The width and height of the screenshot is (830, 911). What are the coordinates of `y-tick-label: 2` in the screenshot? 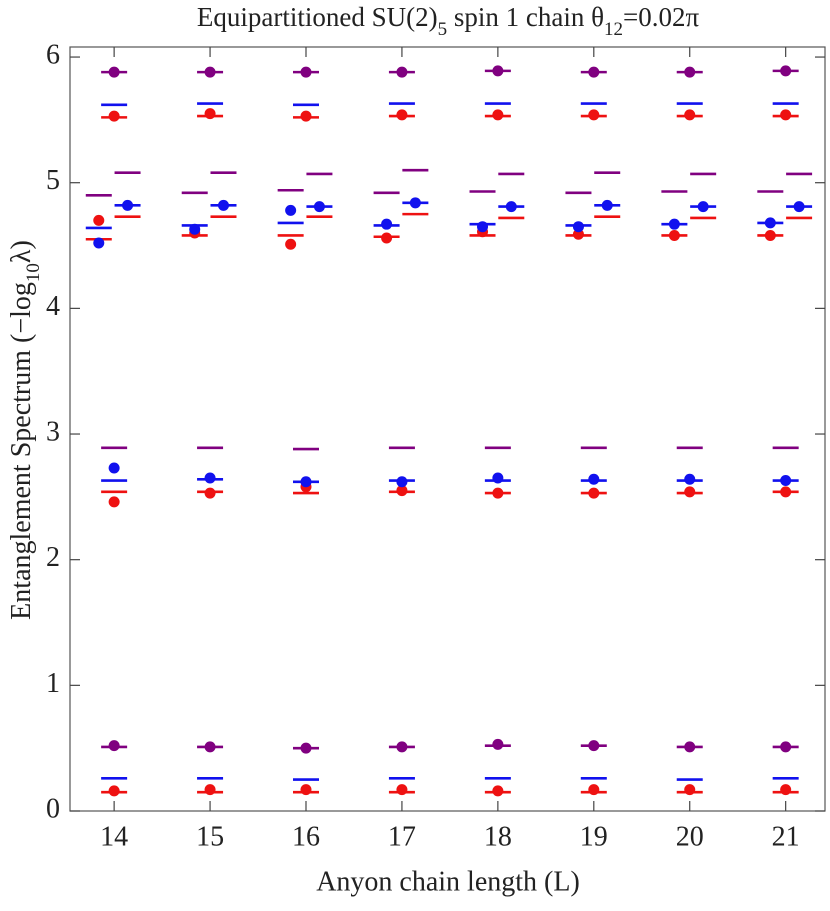 It's located at (53, 557).